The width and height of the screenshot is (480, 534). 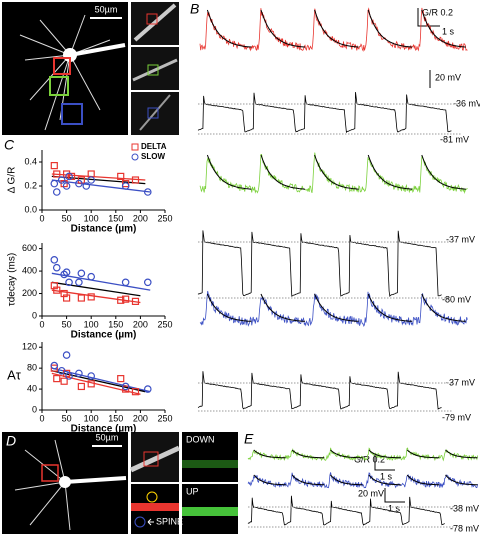 What do you see at coordinates (11, 441) in the screenshot?
I see `panel-label: D` at bounding box center [11, 441].